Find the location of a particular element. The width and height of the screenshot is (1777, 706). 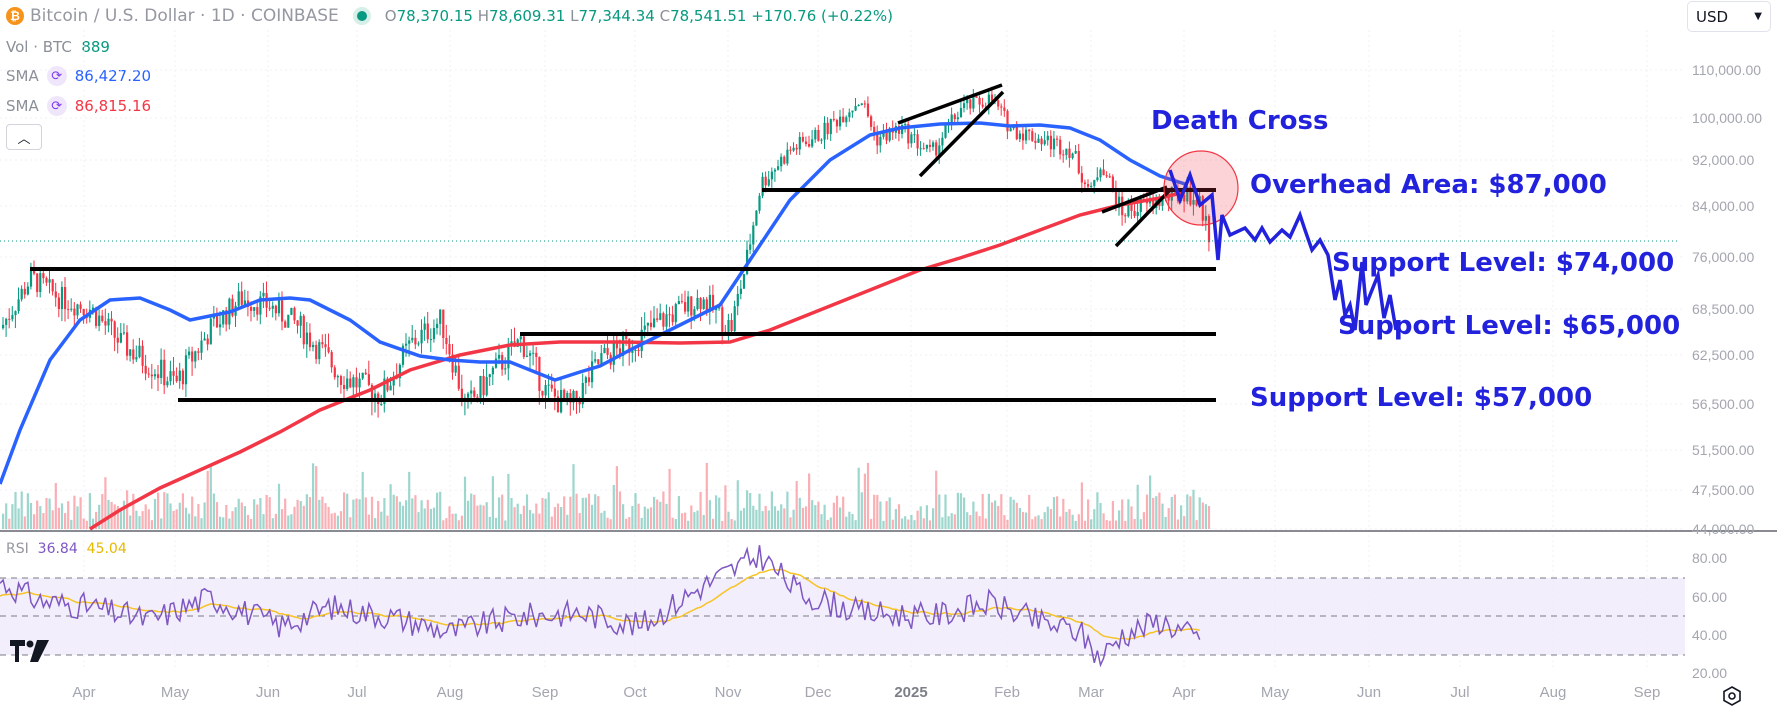

close-value: 78,541.51 is located at coordinates (708, 16).